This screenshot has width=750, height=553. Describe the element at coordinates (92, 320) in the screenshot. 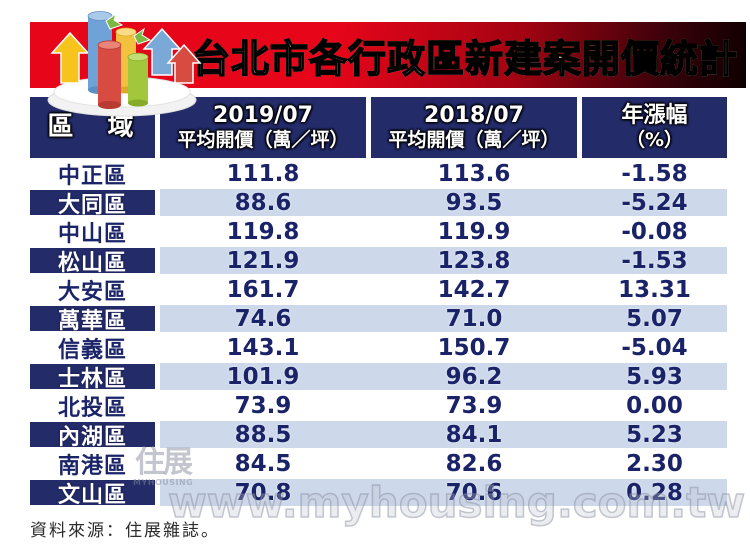

I see `district-cell: 萬華區` at that location.